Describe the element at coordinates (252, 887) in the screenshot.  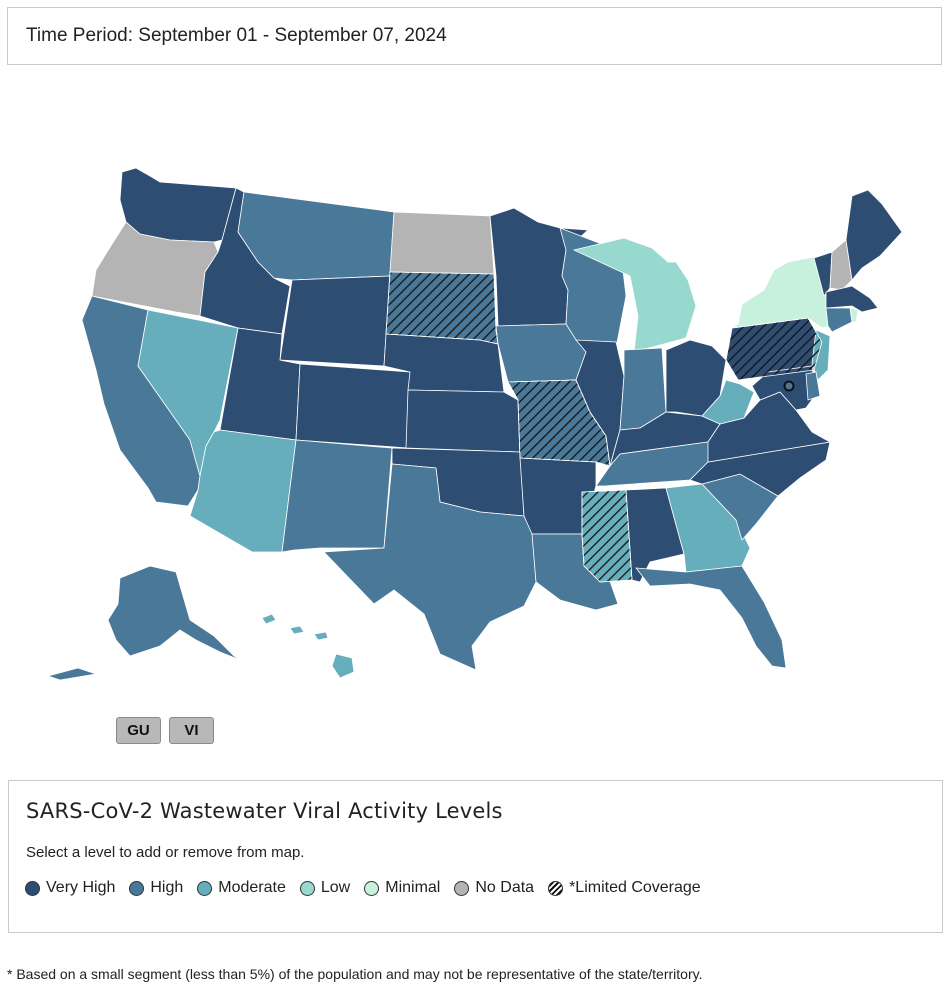
I see `legend-label: Moderate` at that location.